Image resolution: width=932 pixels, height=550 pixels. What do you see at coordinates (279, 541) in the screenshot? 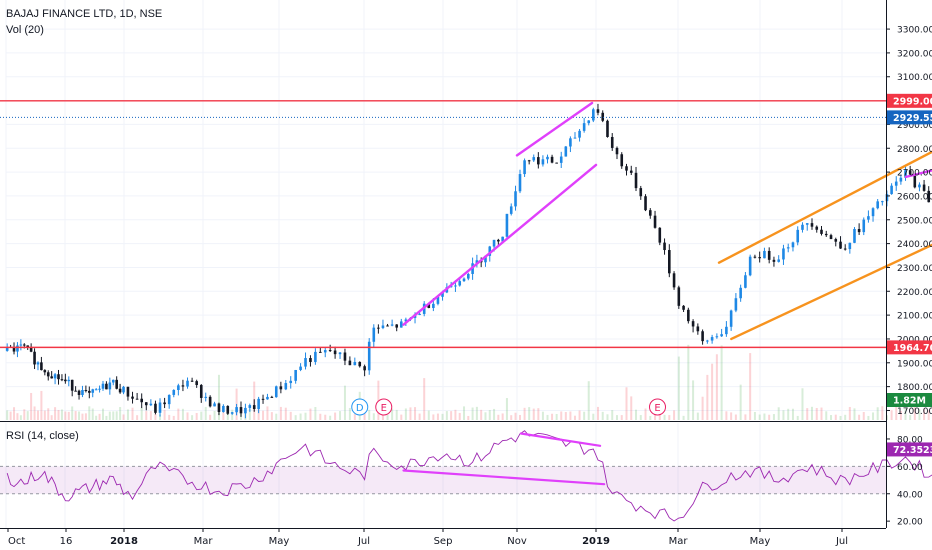
I see `time-axis-tick-label: May` at bounding box center [279, 541].